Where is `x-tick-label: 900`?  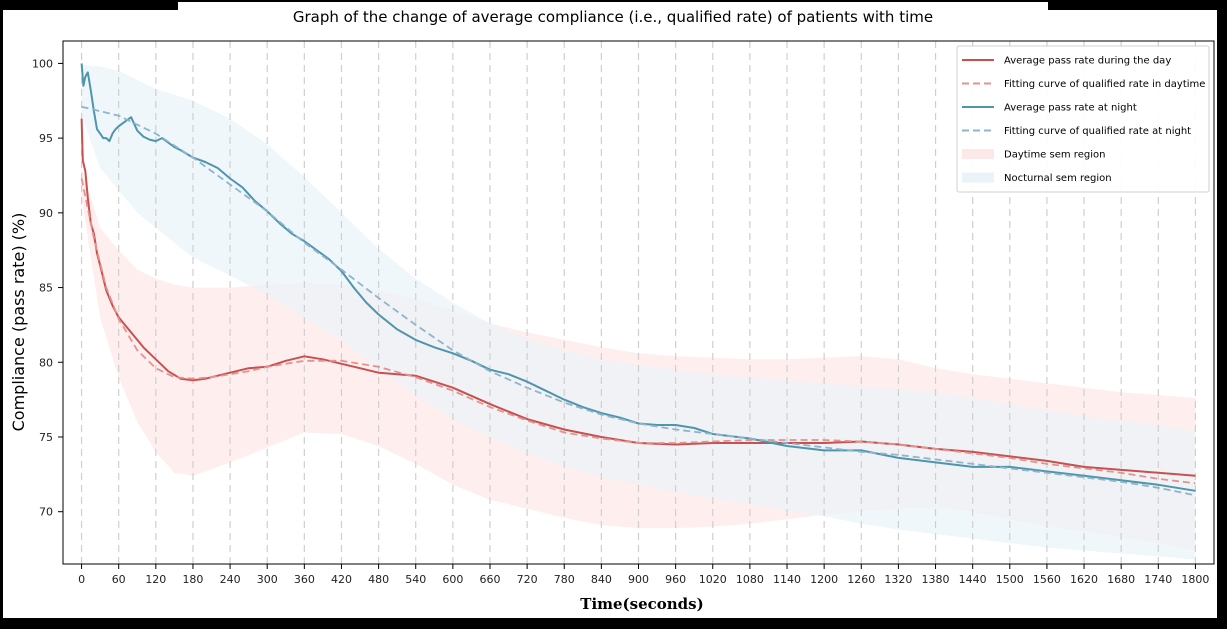 x-tick-label: 900 is located at coordinates (638, 579).